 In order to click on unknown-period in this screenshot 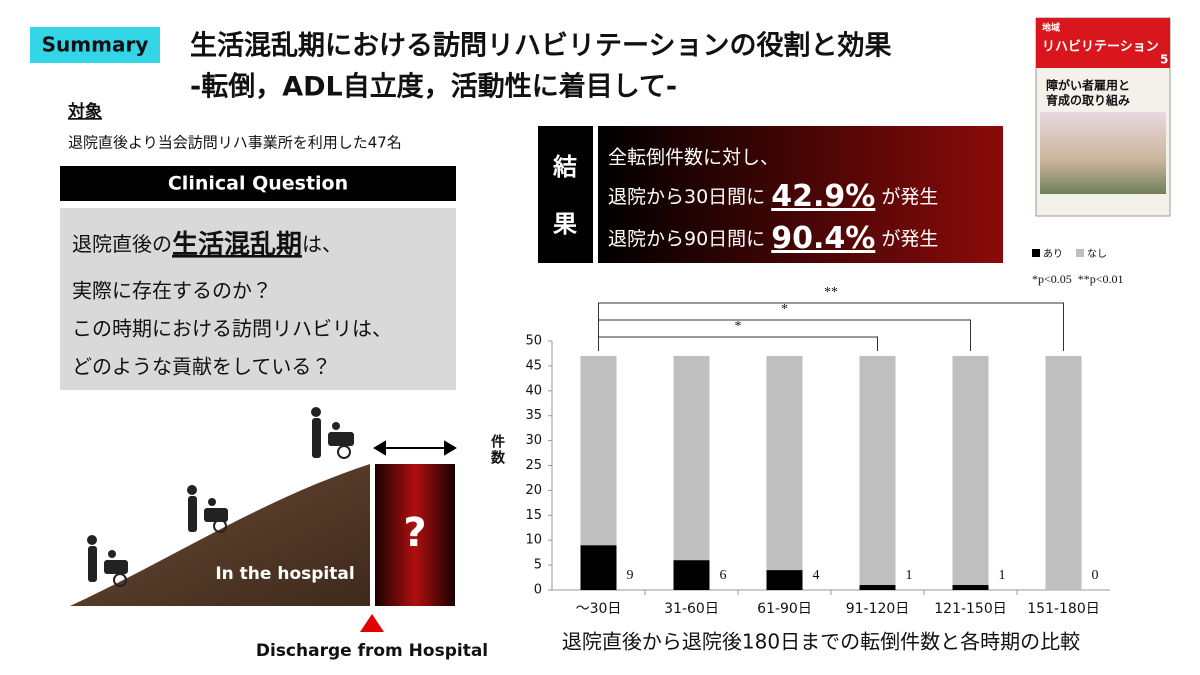, I will do `click(415, 535)`.